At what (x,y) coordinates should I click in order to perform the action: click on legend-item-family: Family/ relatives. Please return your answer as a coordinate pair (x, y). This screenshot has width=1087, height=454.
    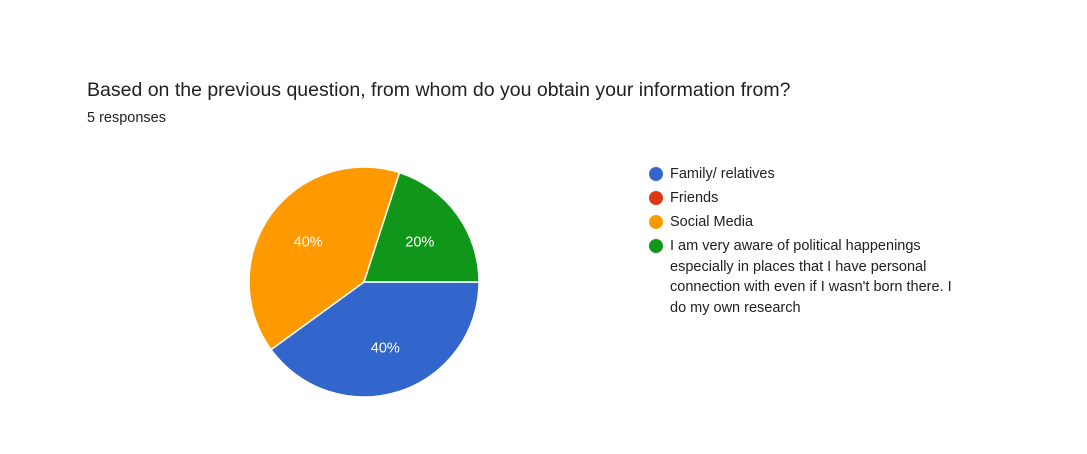
    Looking at the image, I should click on (809, 174).